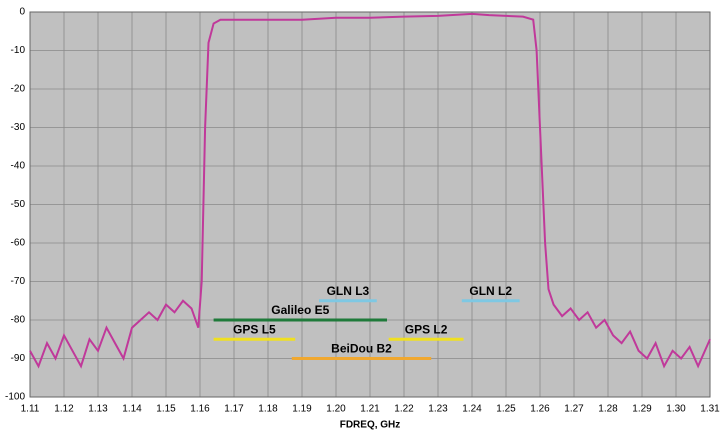 The height and width of the screenshot is (438, 720). What do you see at coordinates (234, 409) in the screenshot?
I see `x-tick-label: 1.17` at bounding box center [234, 409].